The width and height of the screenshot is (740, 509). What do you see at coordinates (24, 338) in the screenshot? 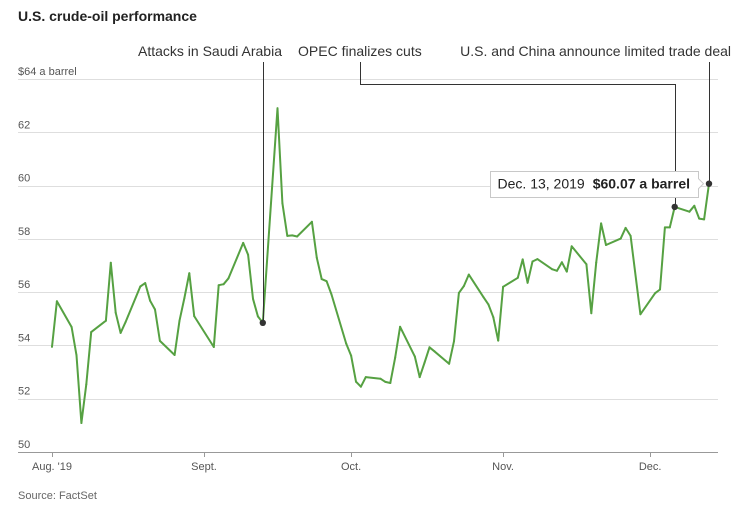
I see `y-tick-label: 54` at bounding box center [24, 338].